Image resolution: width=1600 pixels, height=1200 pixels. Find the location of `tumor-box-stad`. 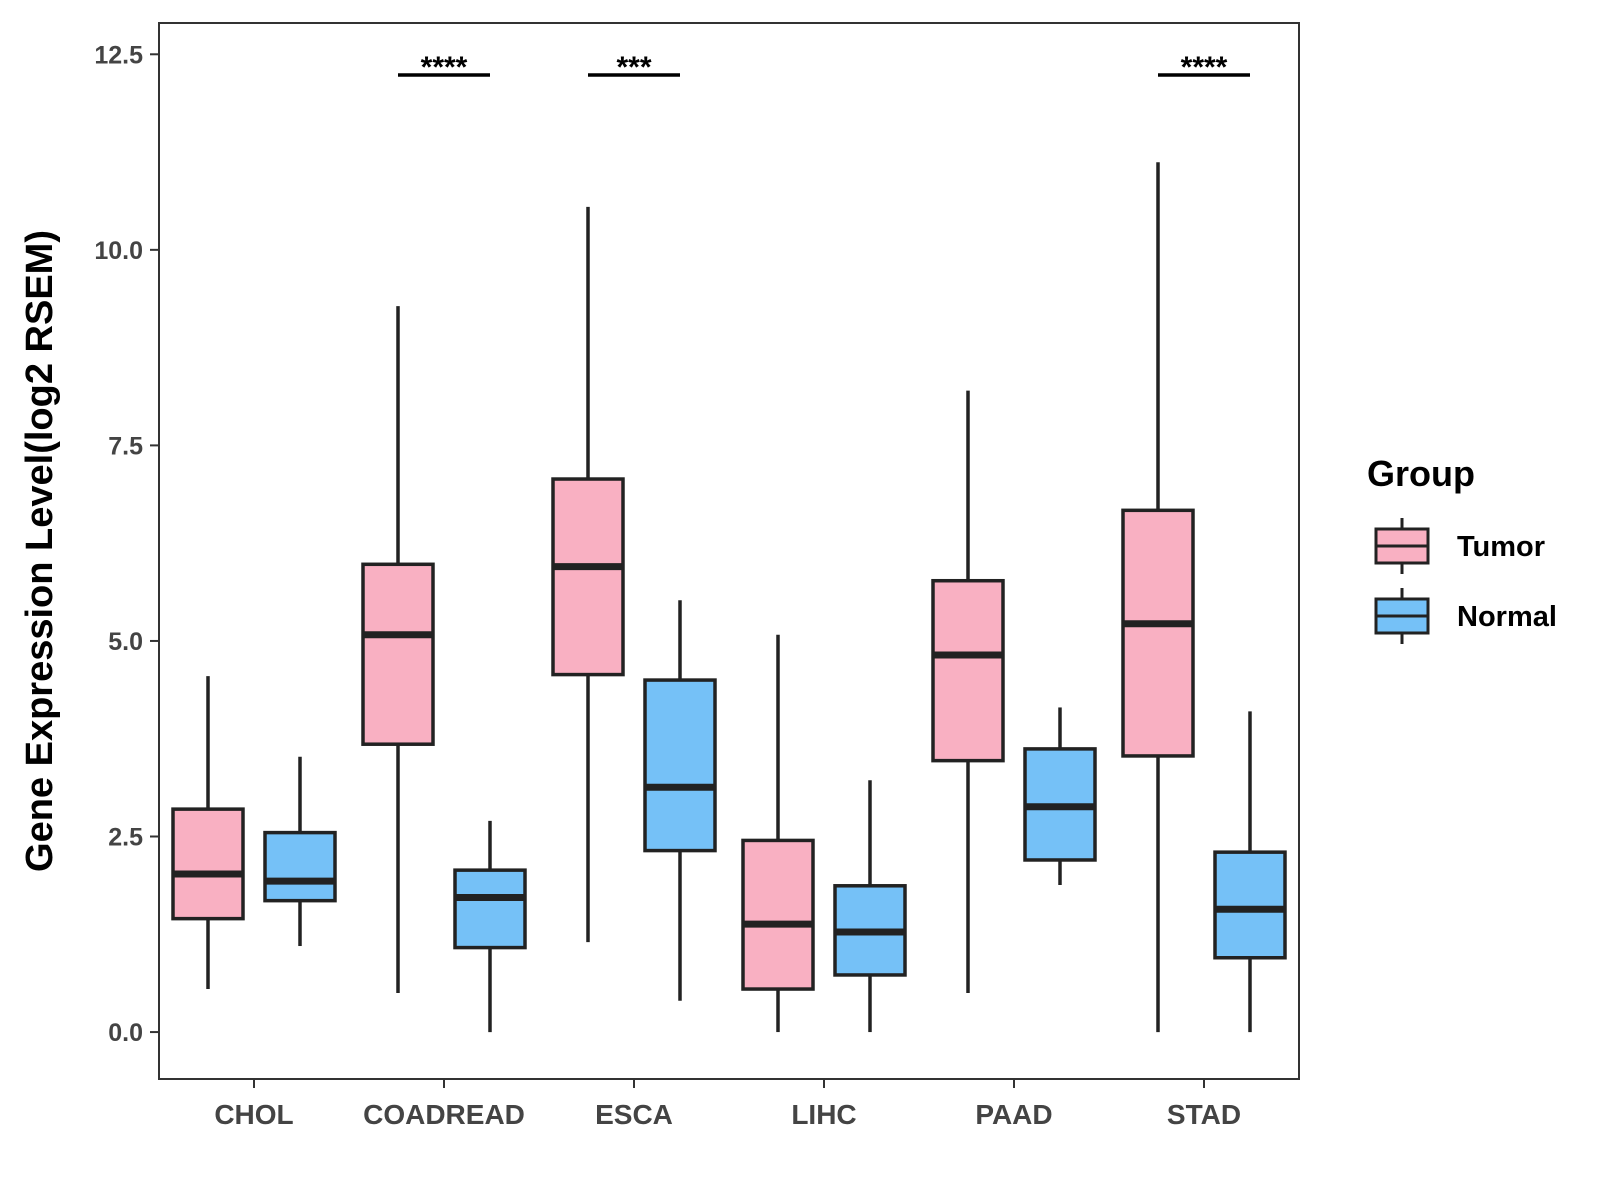

tumor-box-stad is located at coordinates (1158, 597).